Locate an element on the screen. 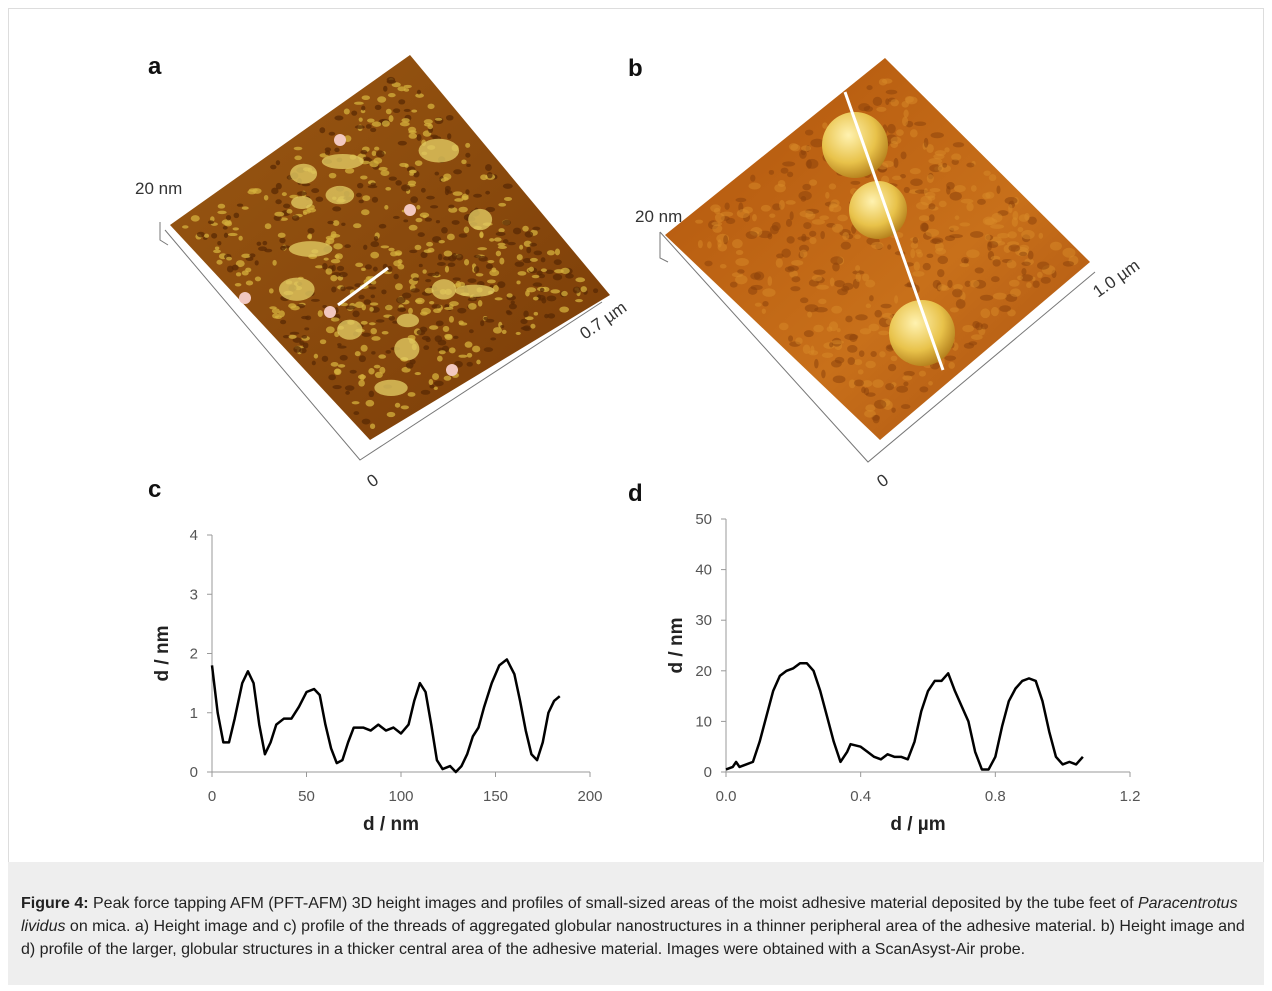 The image size is (1272, 991). y-tick-label: 50 is located at coordinates (703, 519).